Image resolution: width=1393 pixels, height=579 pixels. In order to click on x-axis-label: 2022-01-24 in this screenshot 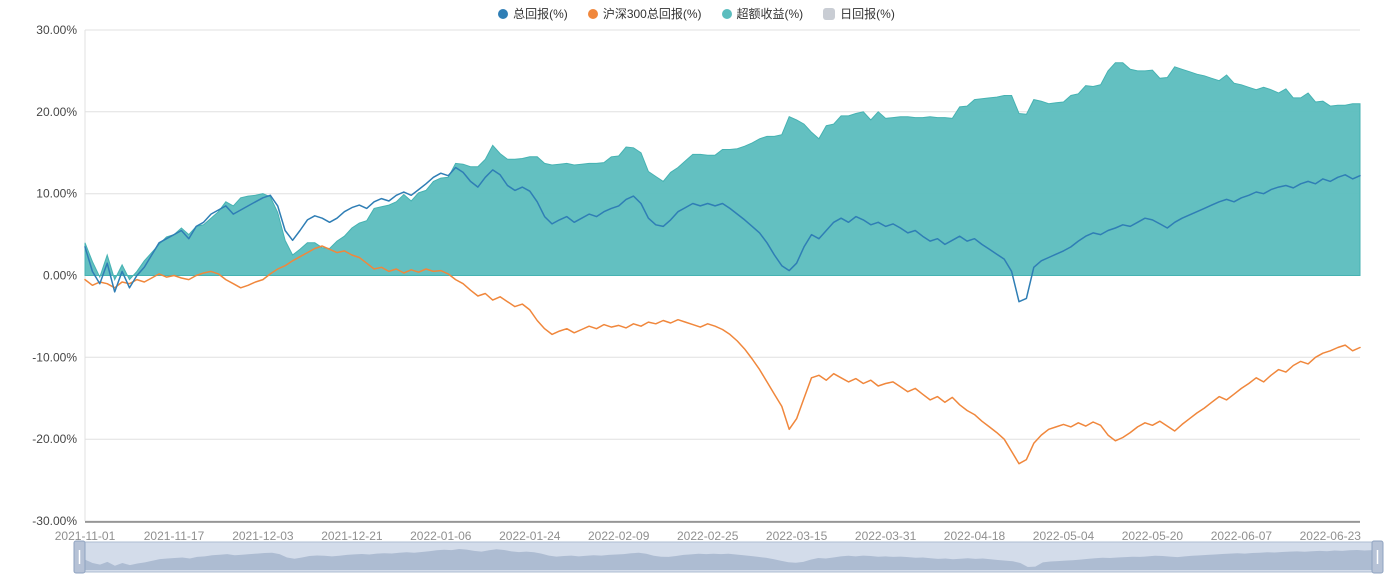, I will do `click(530, 536)`.